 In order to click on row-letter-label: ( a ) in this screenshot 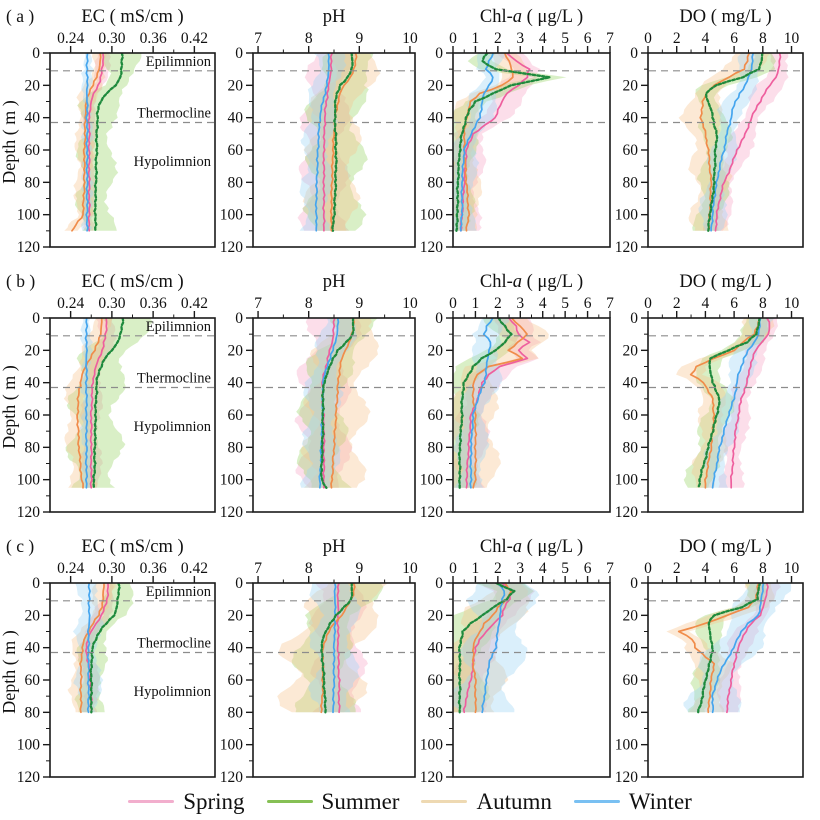, I will do `click(20, 16)`.